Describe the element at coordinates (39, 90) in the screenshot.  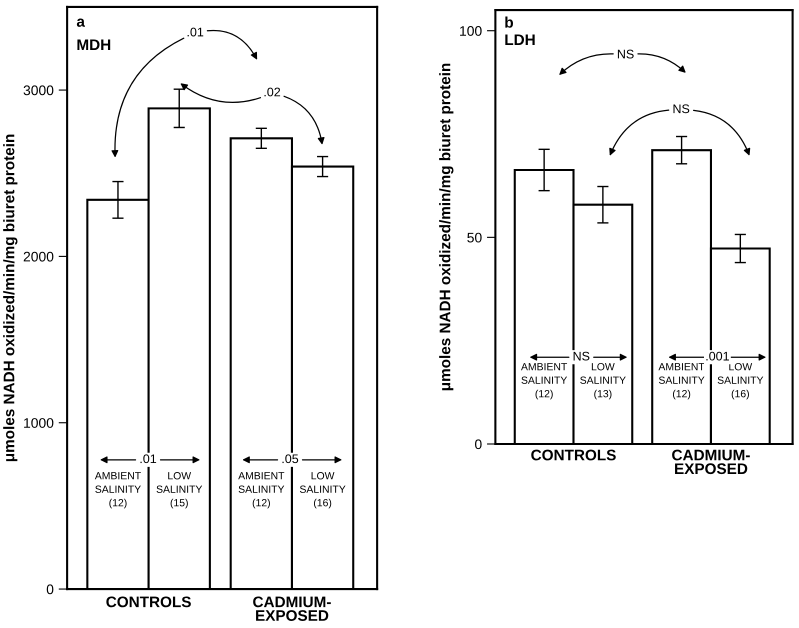
I see `y-tick-label: 3000` at that location.